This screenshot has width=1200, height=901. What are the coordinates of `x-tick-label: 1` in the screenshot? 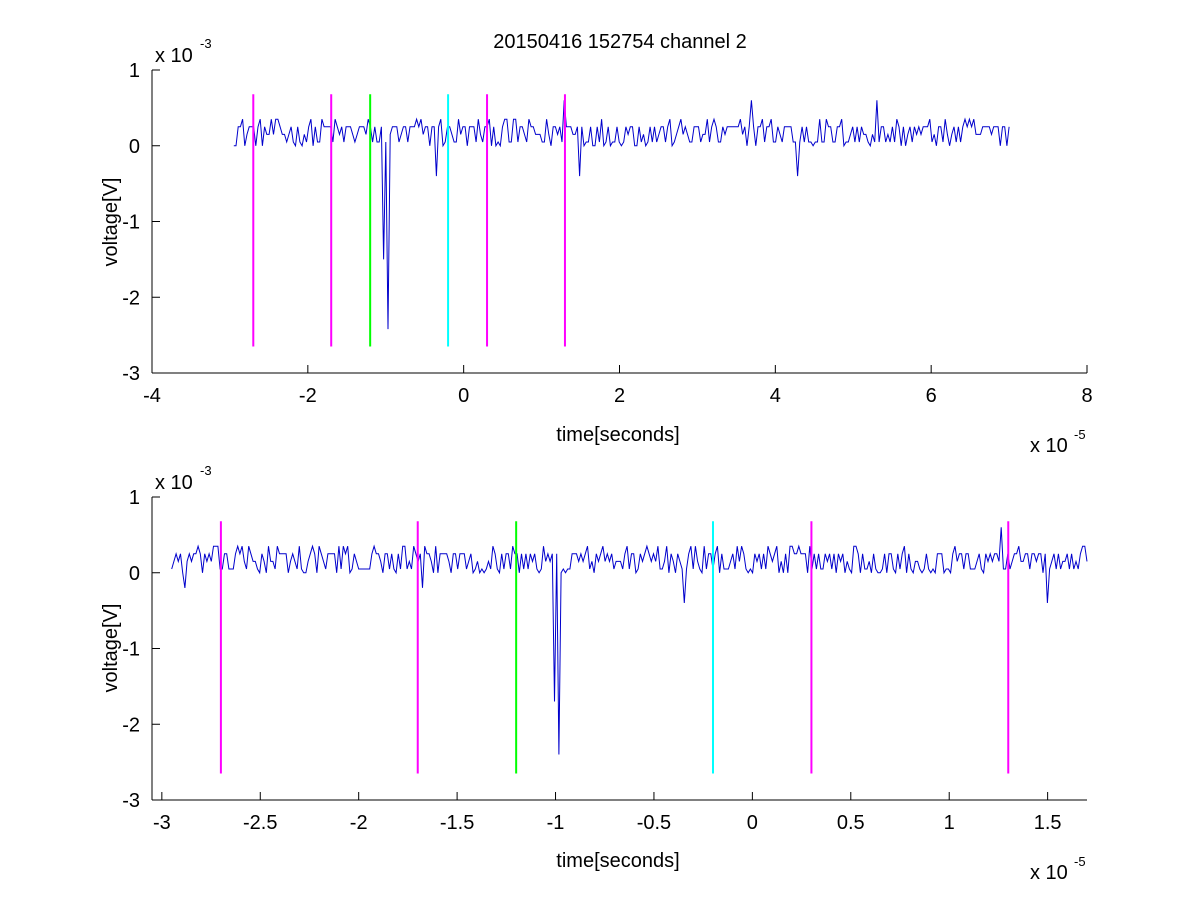 It's located at (949, 823).